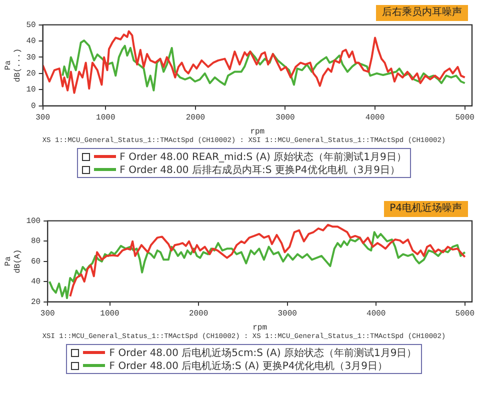 This screenshot has height=393, width=488. What do you see at coordinates (13, 261) in the screenshot?
I see `y-axis-title: Pa dB(A)` at bounding box center [13, 261].